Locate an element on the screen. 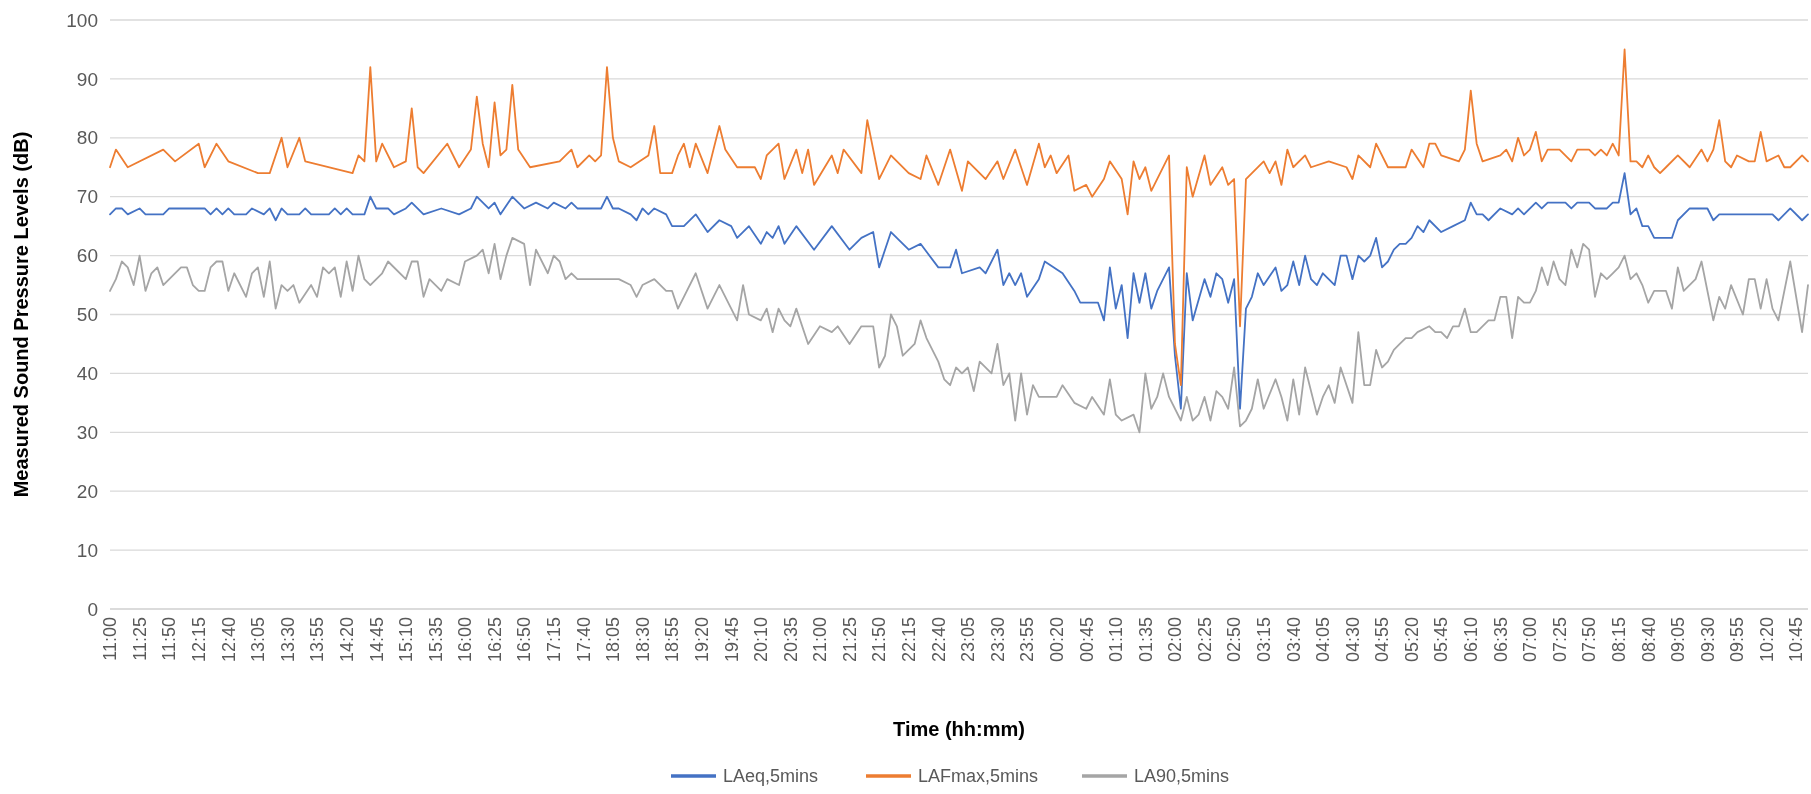 The height and width of the screenshot is (794, 1811). x-tick-label: 06:35 is located at coordinates (1500, 640).